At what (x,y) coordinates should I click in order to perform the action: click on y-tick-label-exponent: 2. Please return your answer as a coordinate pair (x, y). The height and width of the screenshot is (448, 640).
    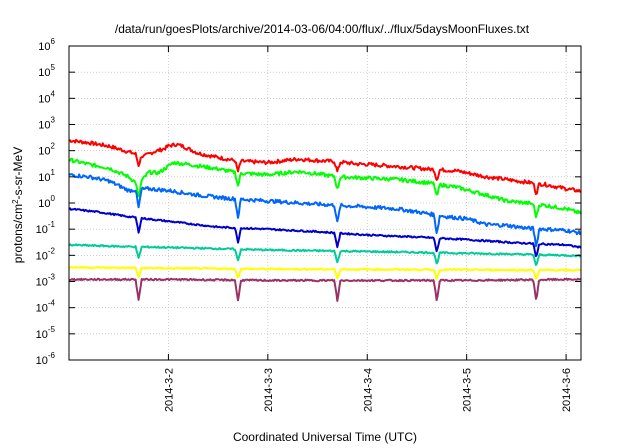
    Looking at the image, I should click on (53, 146).